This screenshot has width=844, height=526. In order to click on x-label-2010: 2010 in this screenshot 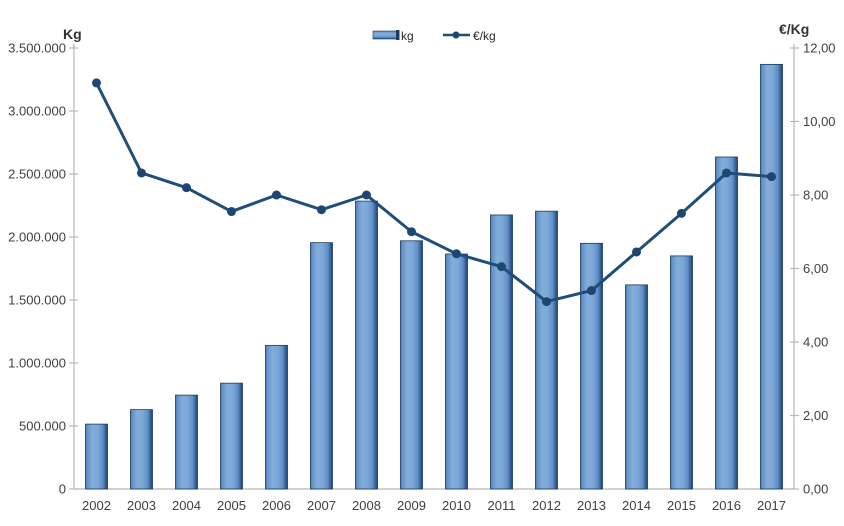, I will do `click(456, 505)`.